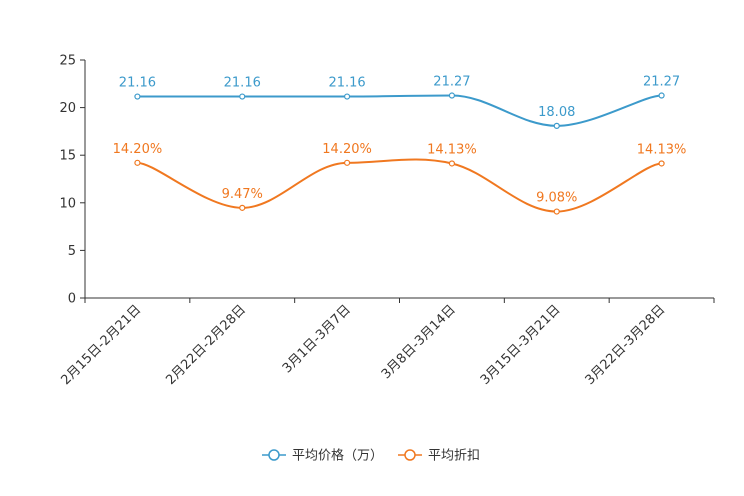 Image resolution: width=744 pixels, height=496 pixels. Describe the element at coordinates (337, 456) in the screenshot. I see `legend-label: 平均价格（万）` at that location.